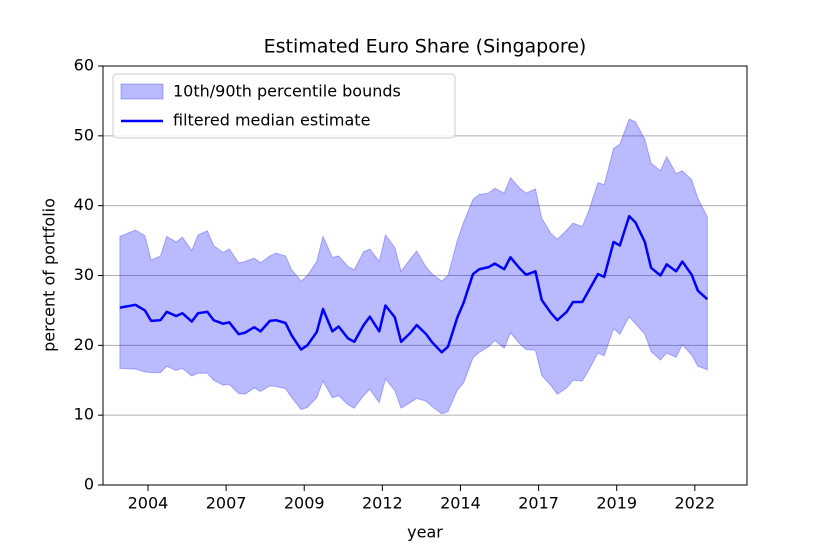 The image size is (830, 554). What do you see at coordinates (84, 204) in the screenshot?
I see `y-tick-label: 40` at bounding box center [84, 204].